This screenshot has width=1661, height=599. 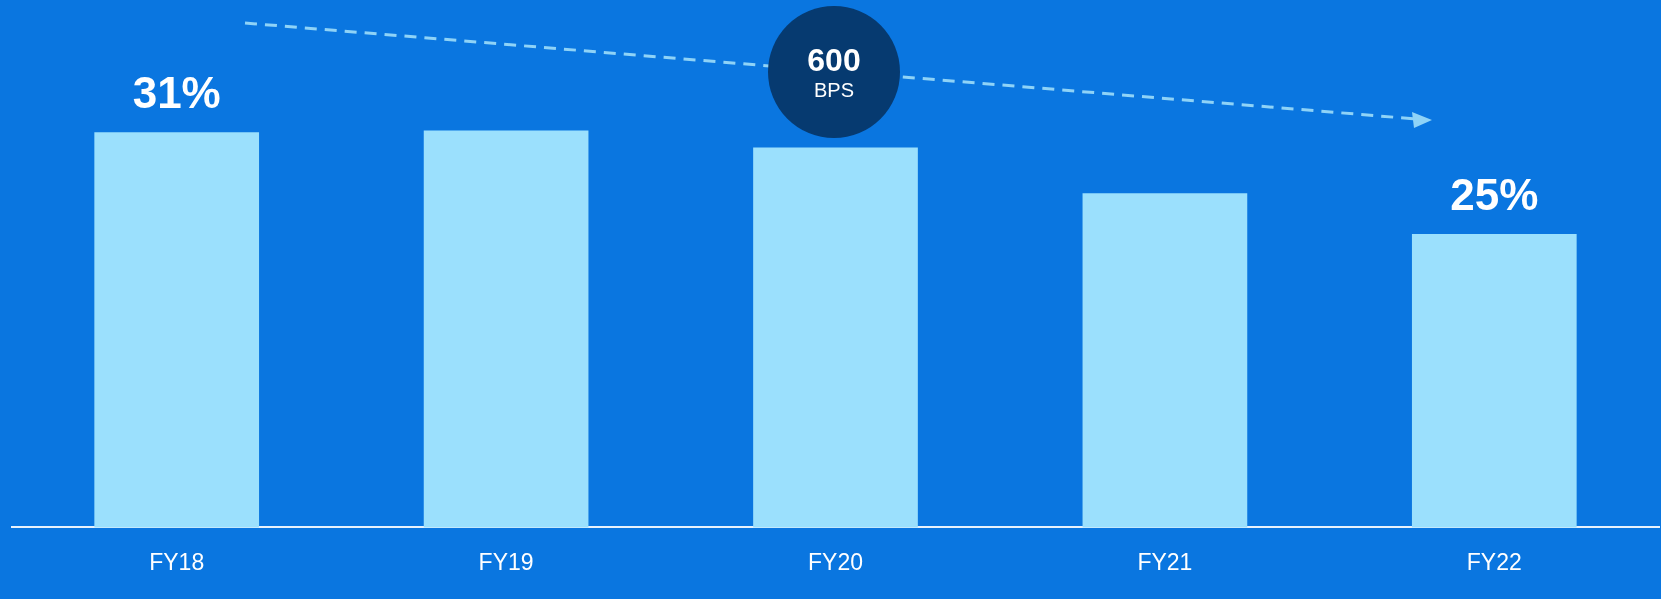 I want to click on x-tick-label: FY20, so click(x=835, y=561).